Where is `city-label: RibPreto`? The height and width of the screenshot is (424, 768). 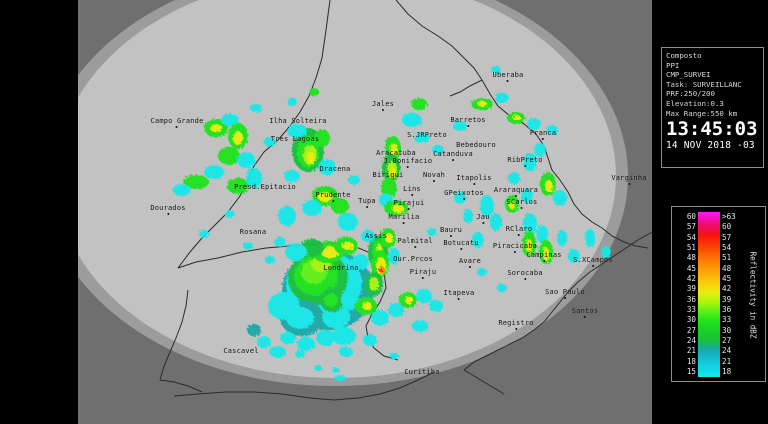
city-label: RibPreto is located at coordinates (524, 162).